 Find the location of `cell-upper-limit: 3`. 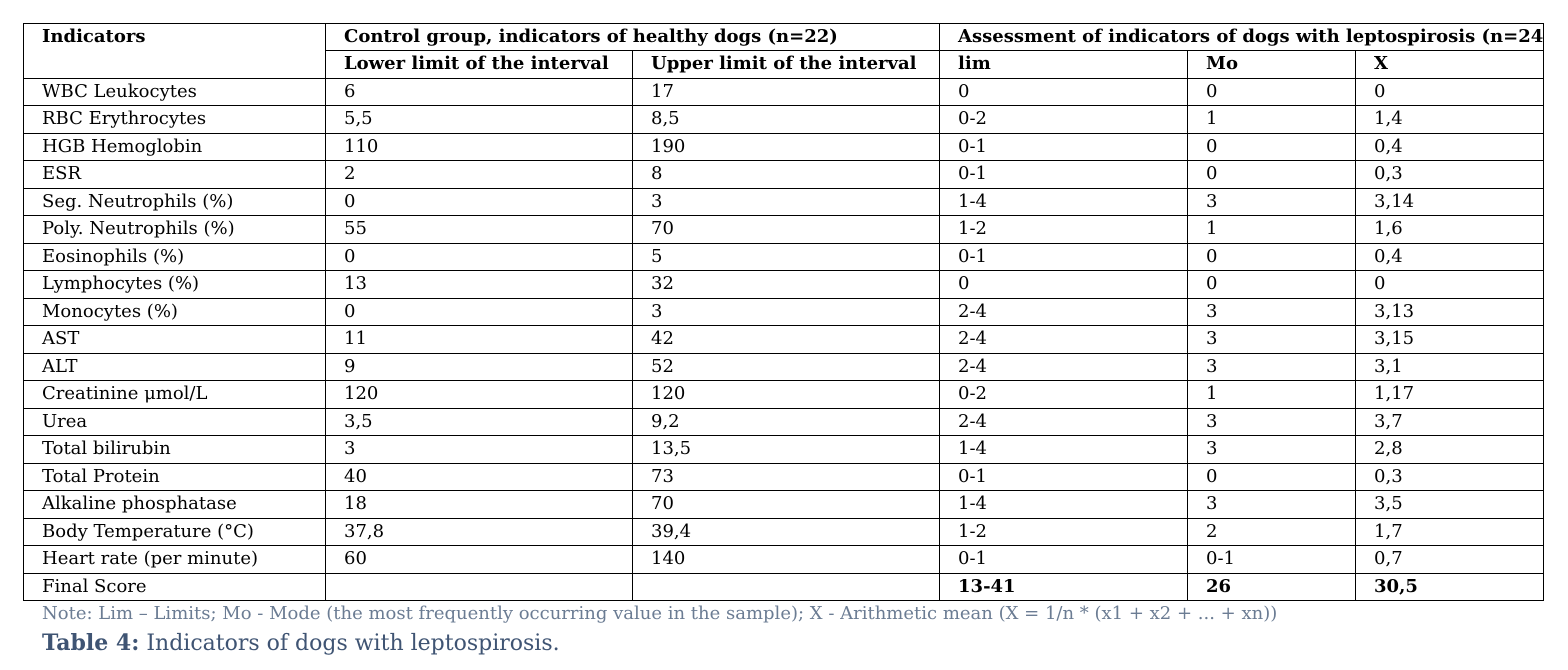

cell-upper-limit: 3 is located at coordinates (786, 201).